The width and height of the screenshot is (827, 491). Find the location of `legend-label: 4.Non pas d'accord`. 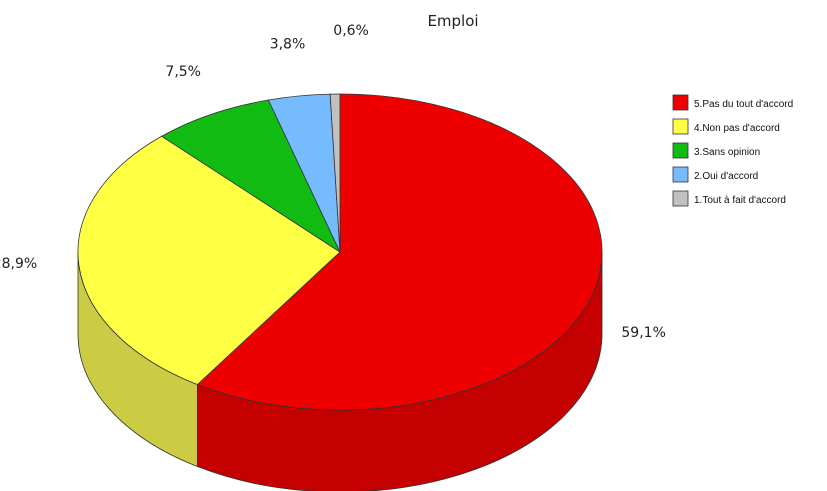

legend-label: 4.Non pas d'accord is located at coordinates (737, 128).